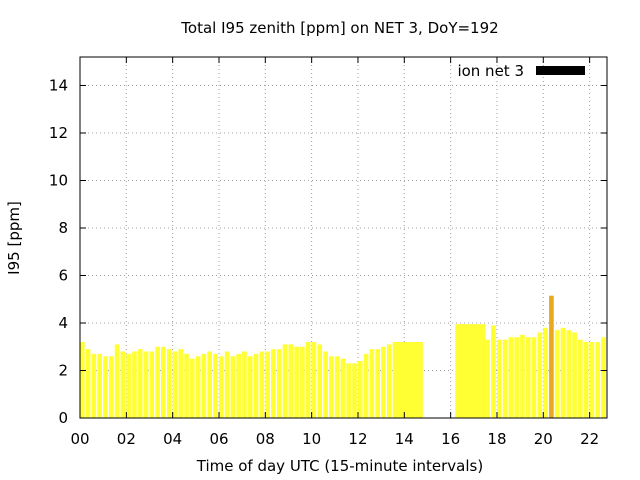 The image size is (640, 480). I want to click on x-tick-label: 06, so click(218, 439).